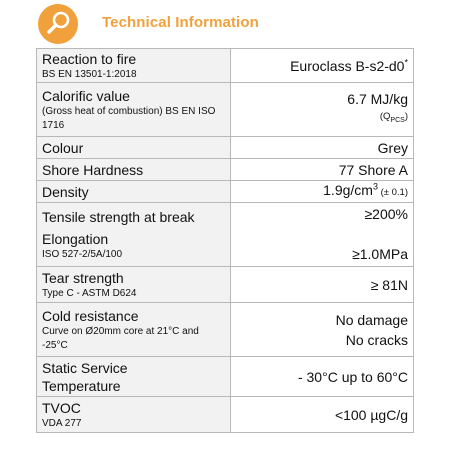 The width and height of the screenshot is (450, 450). Describe the element at coordinates (133, 376) in the screenshot. I see `row-label-cell: Static Service Temperature` at that location.